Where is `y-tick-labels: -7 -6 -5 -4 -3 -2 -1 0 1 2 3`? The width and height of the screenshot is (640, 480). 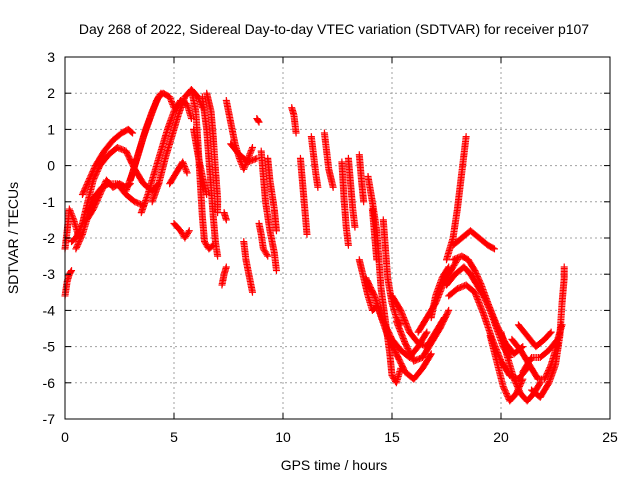
y-tick-labels: -7 -6 -5 -4 -3 -2 -1 0 1 2 3 is located at coordinates (49, 238).